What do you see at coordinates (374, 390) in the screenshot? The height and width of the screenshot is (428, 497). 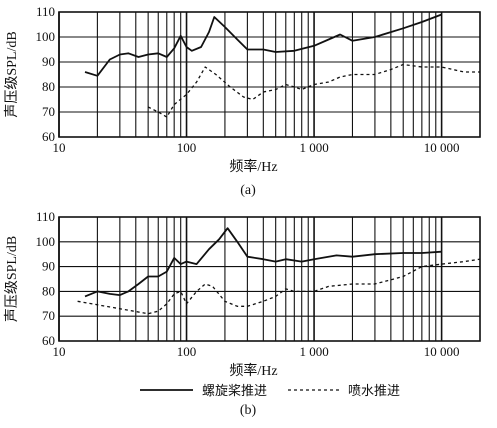 I see `legend-label-waterjet: 喷水推进` at bounding box center [374, 390].